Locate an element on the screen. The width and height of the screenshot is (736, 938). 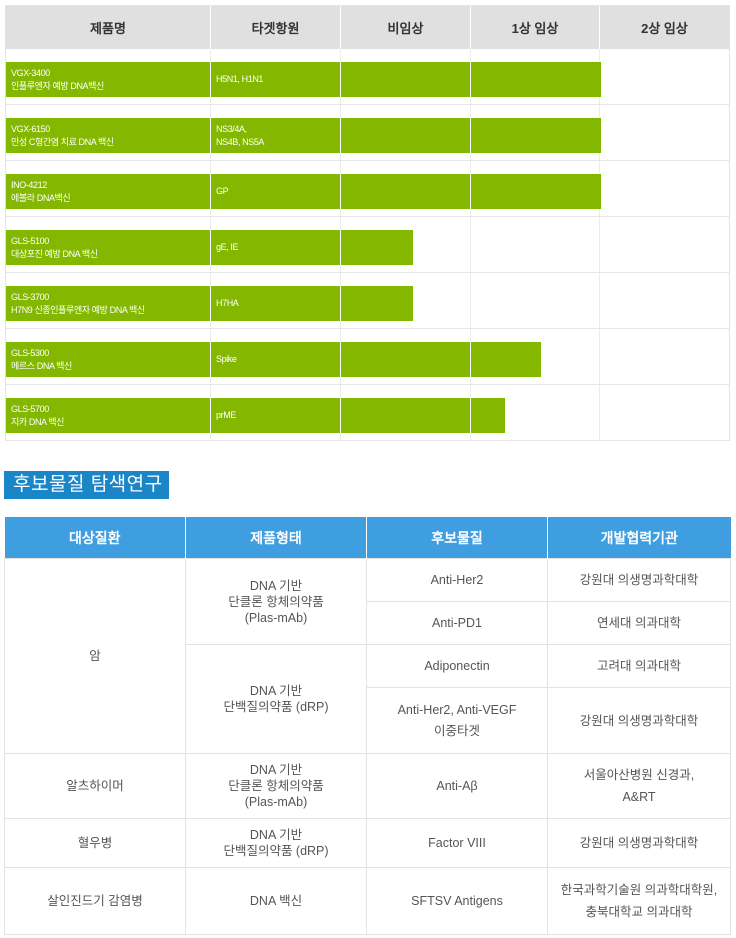
target-label: Spike is located at coordinates (226, 359).